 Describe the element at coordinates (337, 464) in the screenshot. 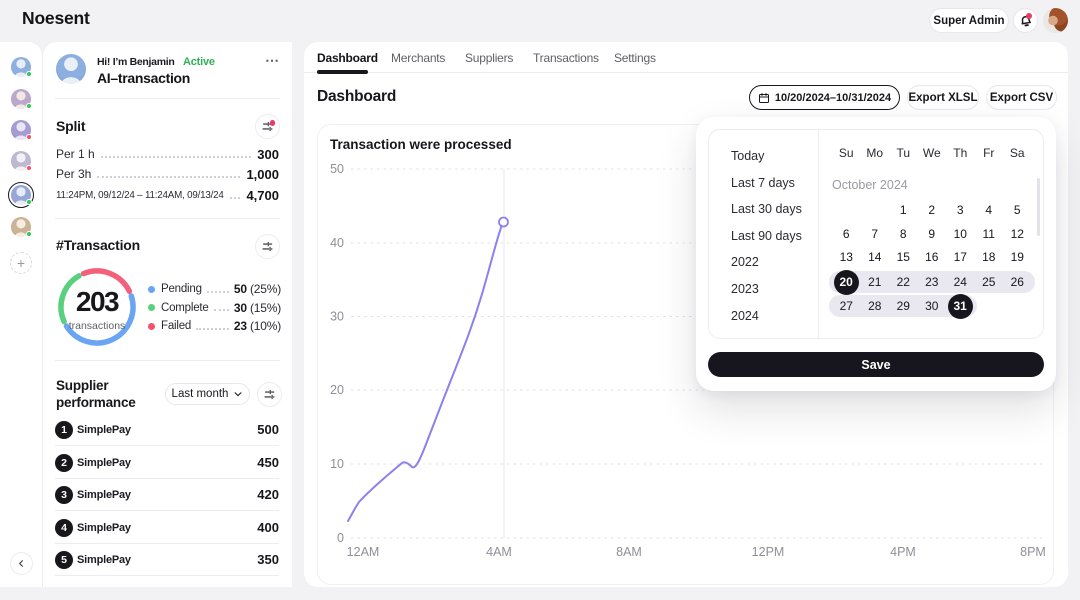

I see `svg-text: 10` at that location.